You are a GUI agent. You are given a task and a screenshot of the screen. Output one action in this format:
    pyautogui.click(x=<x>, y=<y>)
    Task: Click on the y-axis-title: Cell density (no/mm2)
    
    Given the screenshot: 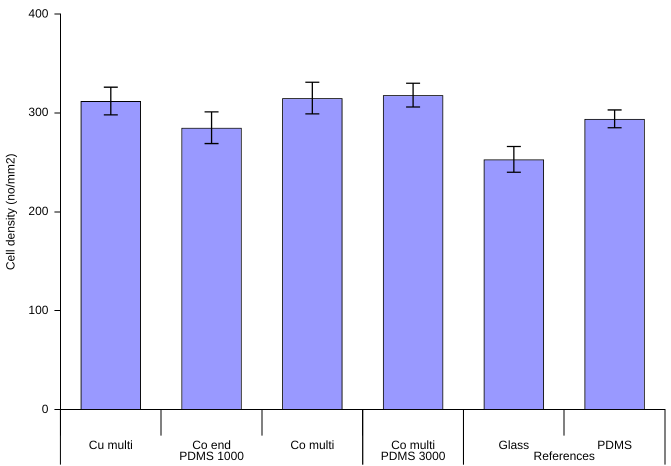 What is the action you would take?
    pyautogui.click(x=11, y=211)
    